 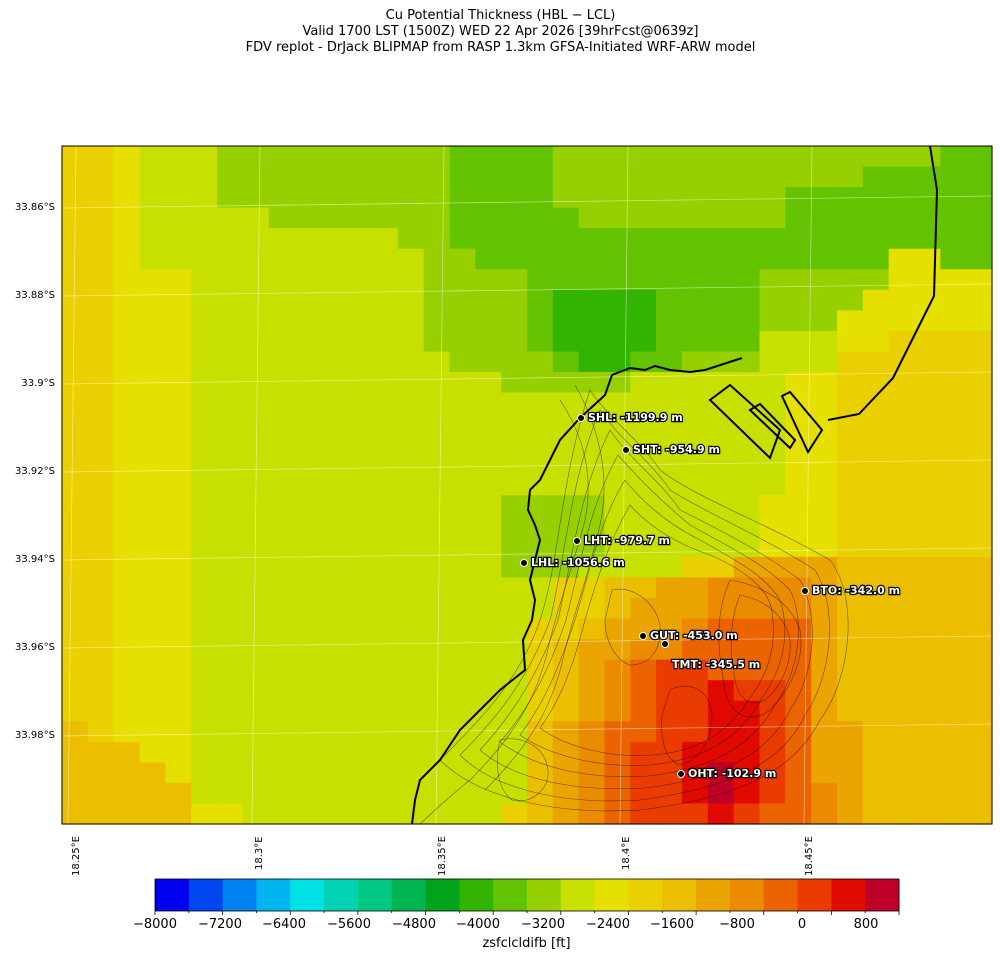 What do you see at coordinates (681, 774) in the screenshot?
I see `station-marker-oht` at bounding box center [681, 774].